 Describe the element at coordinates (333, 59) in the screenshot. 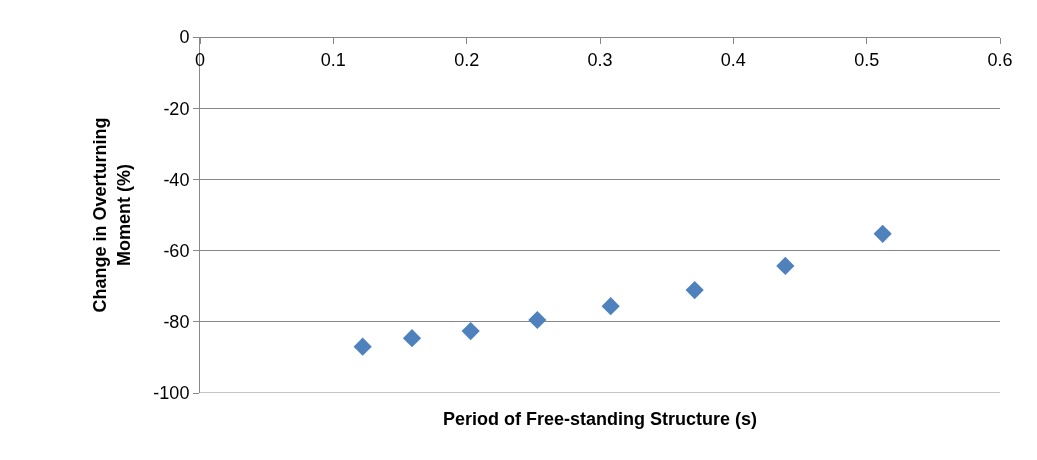

I see `x-tick-label: 0.1` at that location.